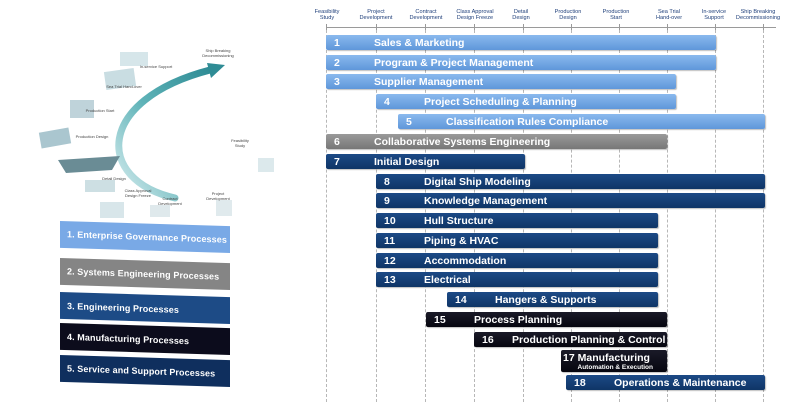  Describe the element at coordinates (488, 339) in the screenshot. I see `process-number: 16` at that location.